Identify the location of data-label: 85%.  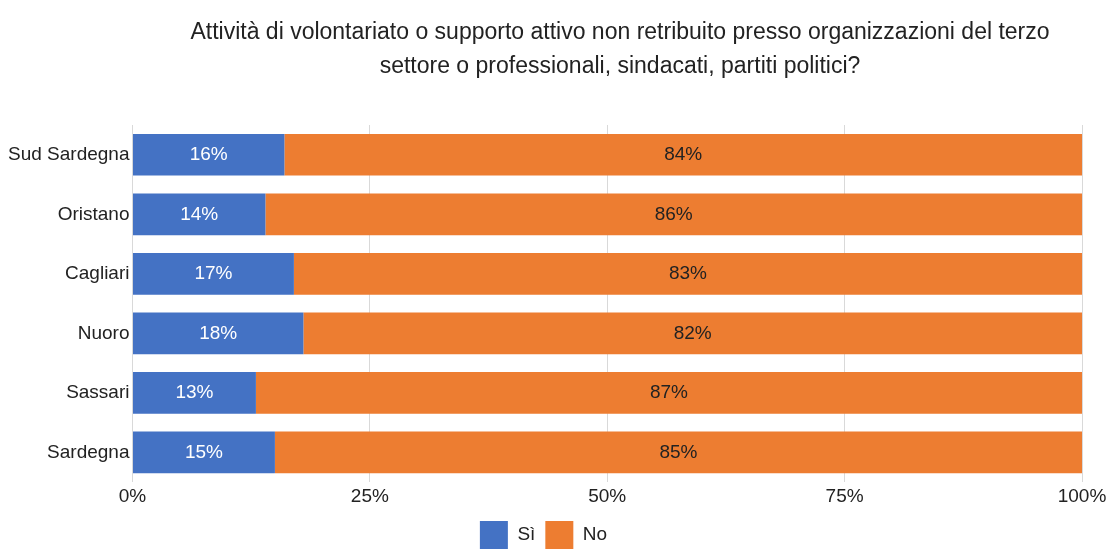
(678, 451).